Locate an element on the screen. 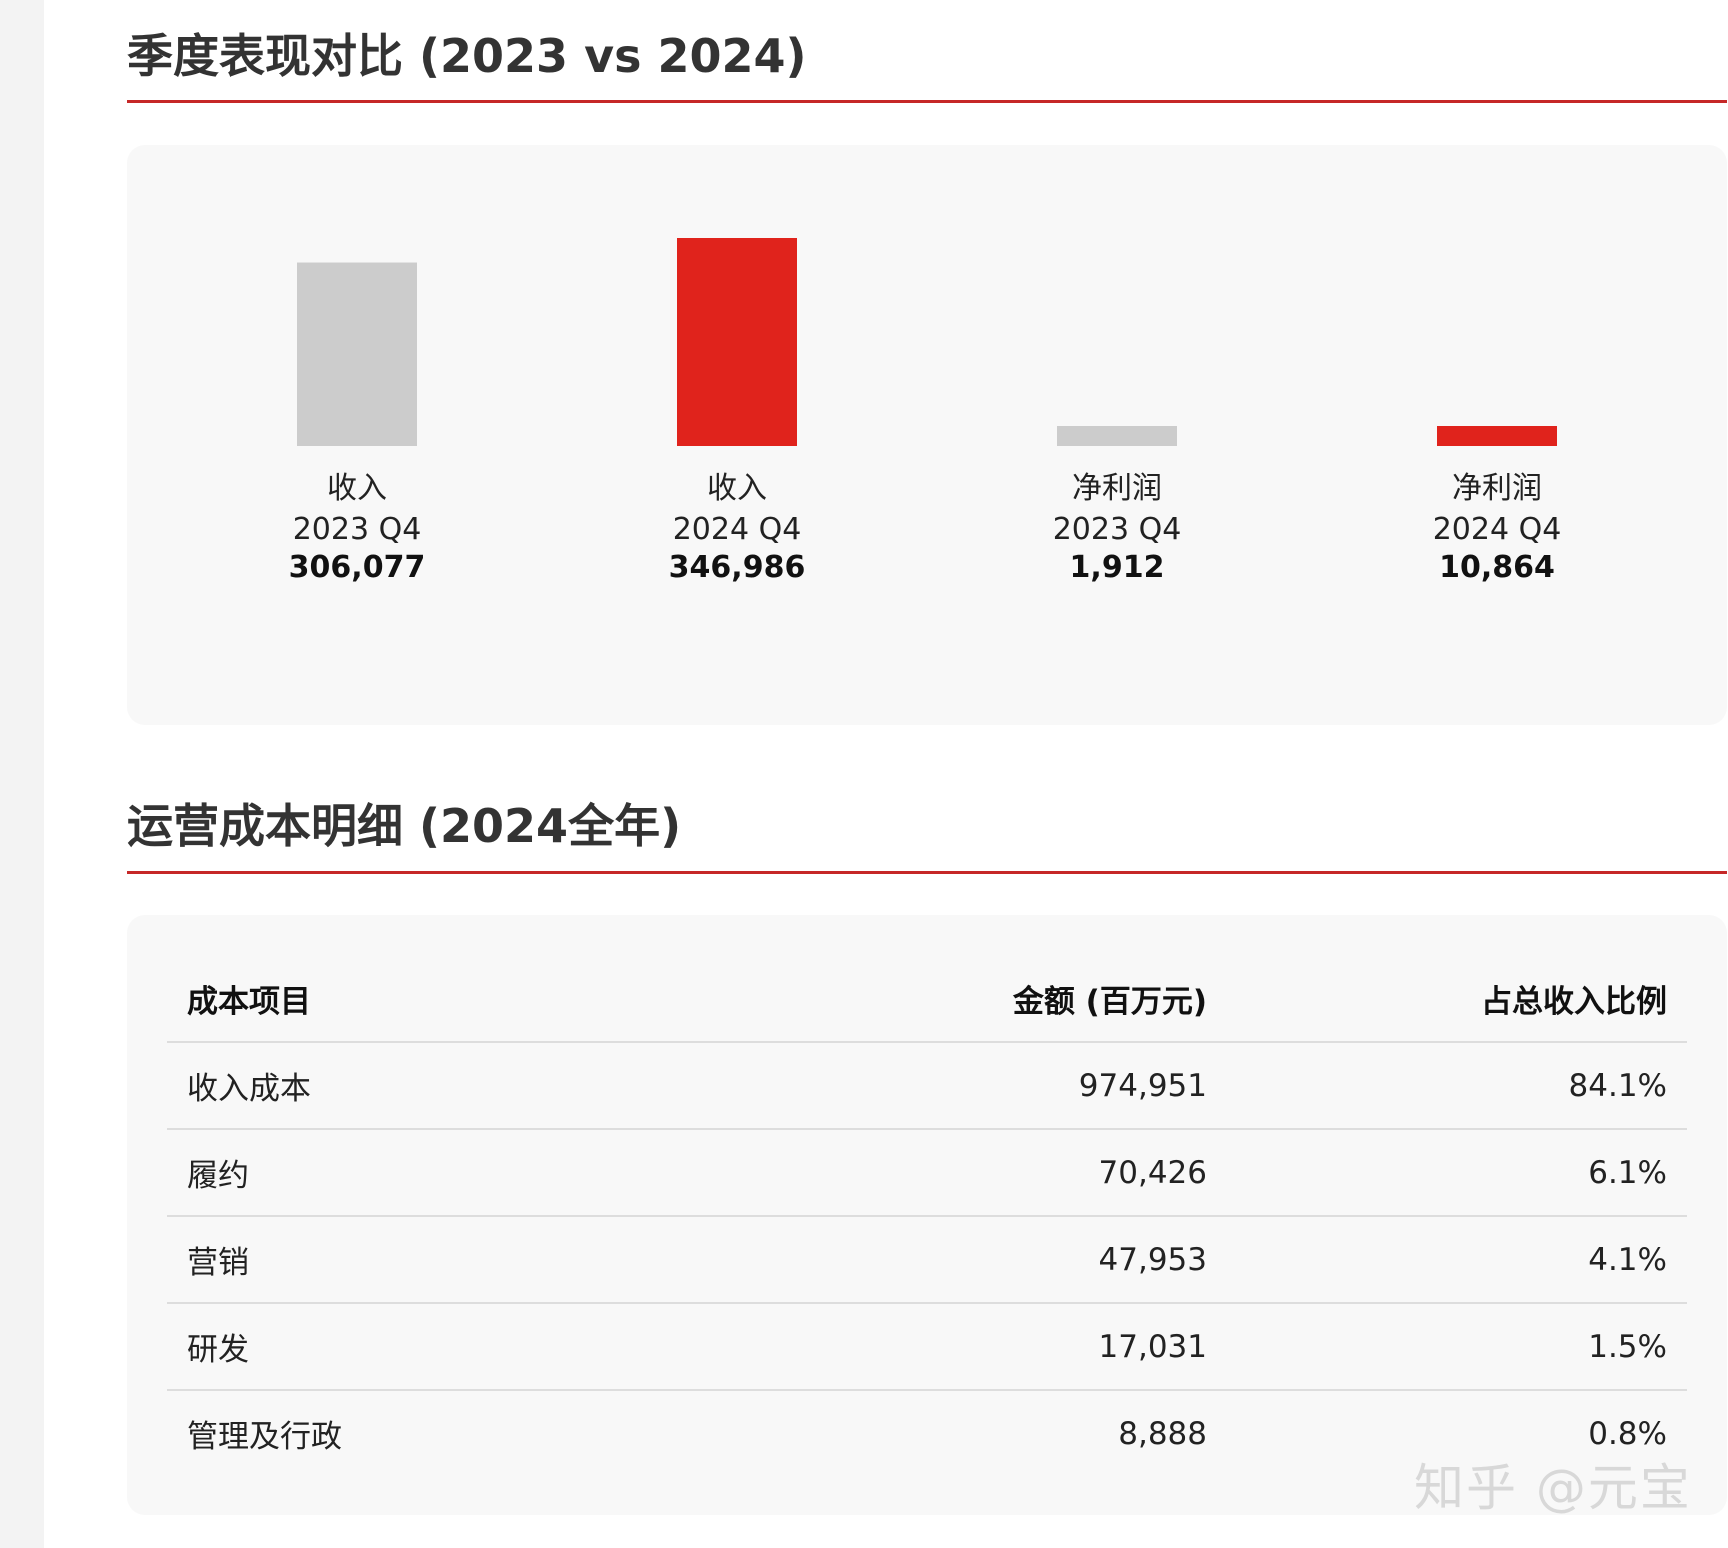 The image size is (1728, 1548). cell-ratio: 0.8% is located at coordinates (1627, 1433).